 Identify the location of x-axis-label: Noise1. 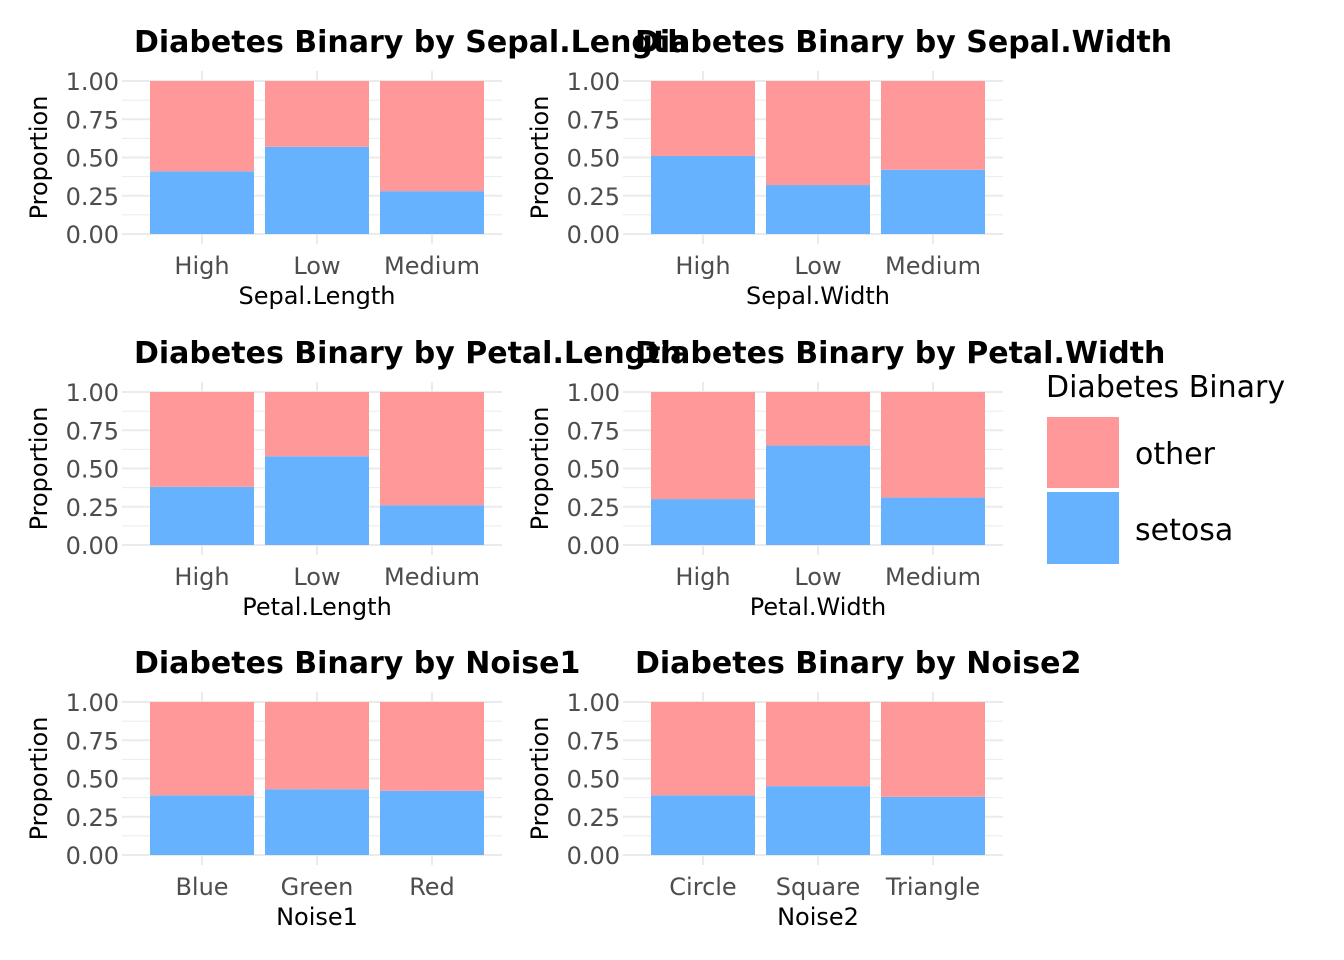
(317, 917).